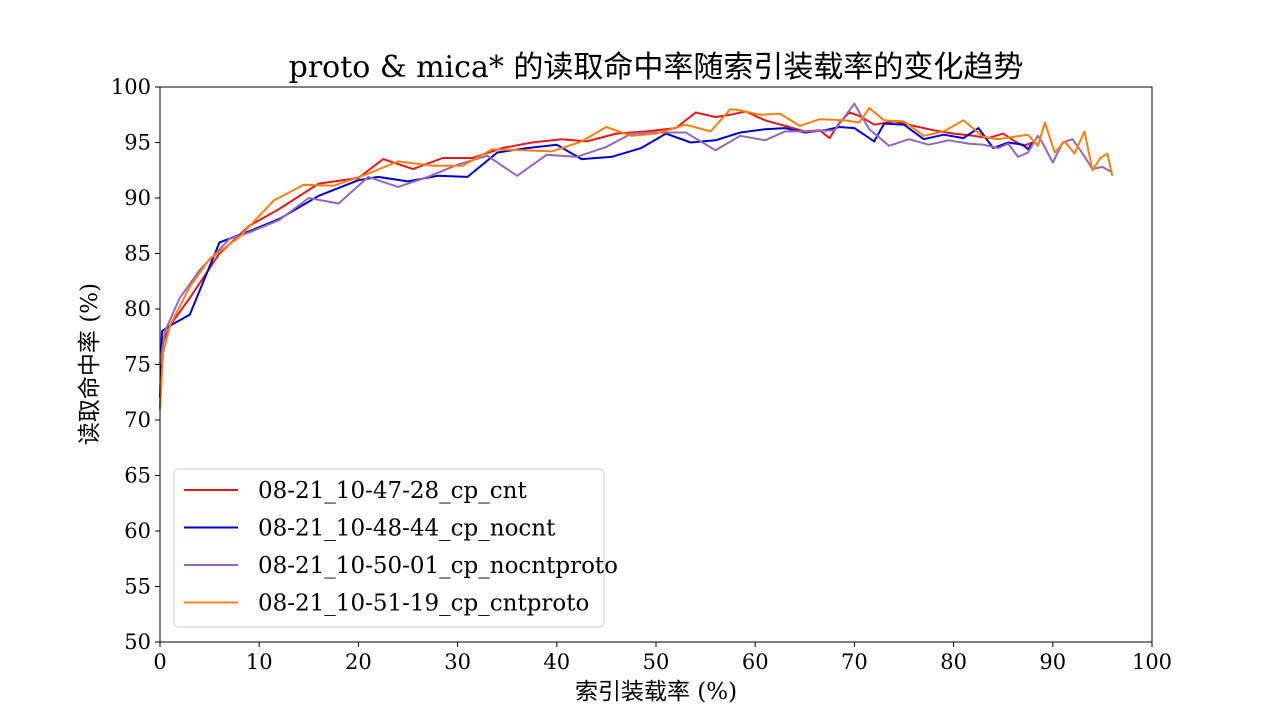 The width and height of the screenshot is (1280, 720). I want to click on x-axis-label: 索引装载率 (%), so click(656, 692).